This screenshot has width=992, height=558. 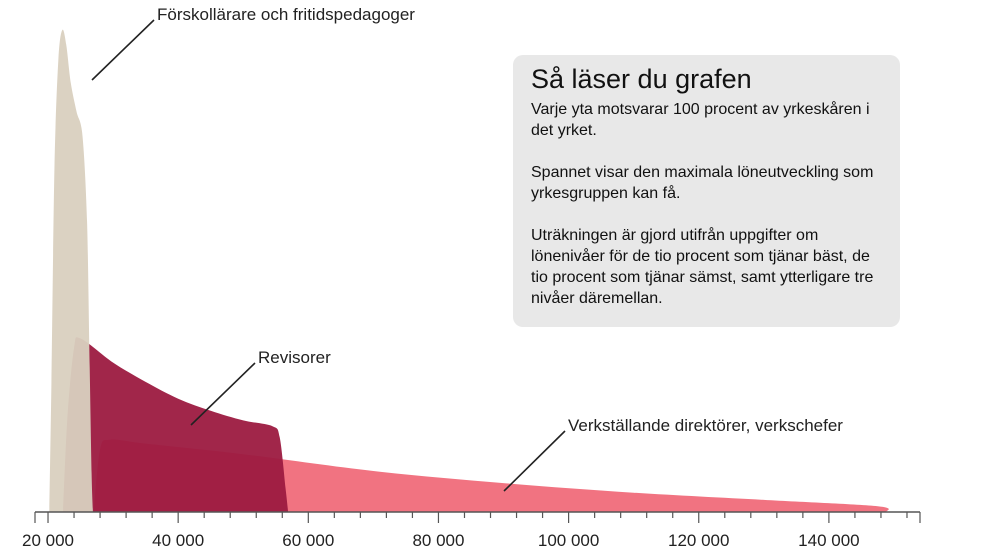 What do you see at coordinates (698, 540) in the screenshot?
I see `x-tick-label: 120 000` at bounding box center [698, 540].